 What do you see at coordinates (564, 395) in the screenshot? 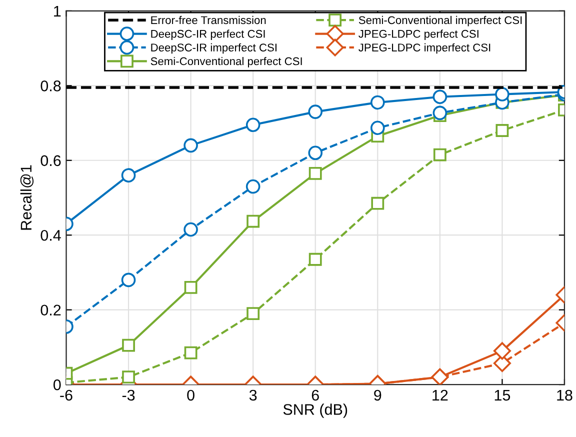
I see `x-tick-label: 18` at bounding box center [564, 395].